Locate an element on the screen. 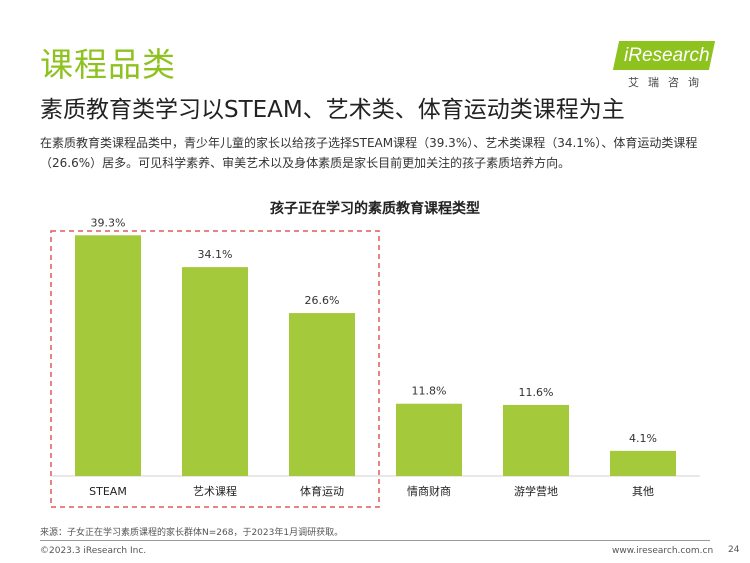  page-headline: 素质教育类学习以STEAM、艺术类、体育运动类课程为主 is located at coordinates (332, 110).